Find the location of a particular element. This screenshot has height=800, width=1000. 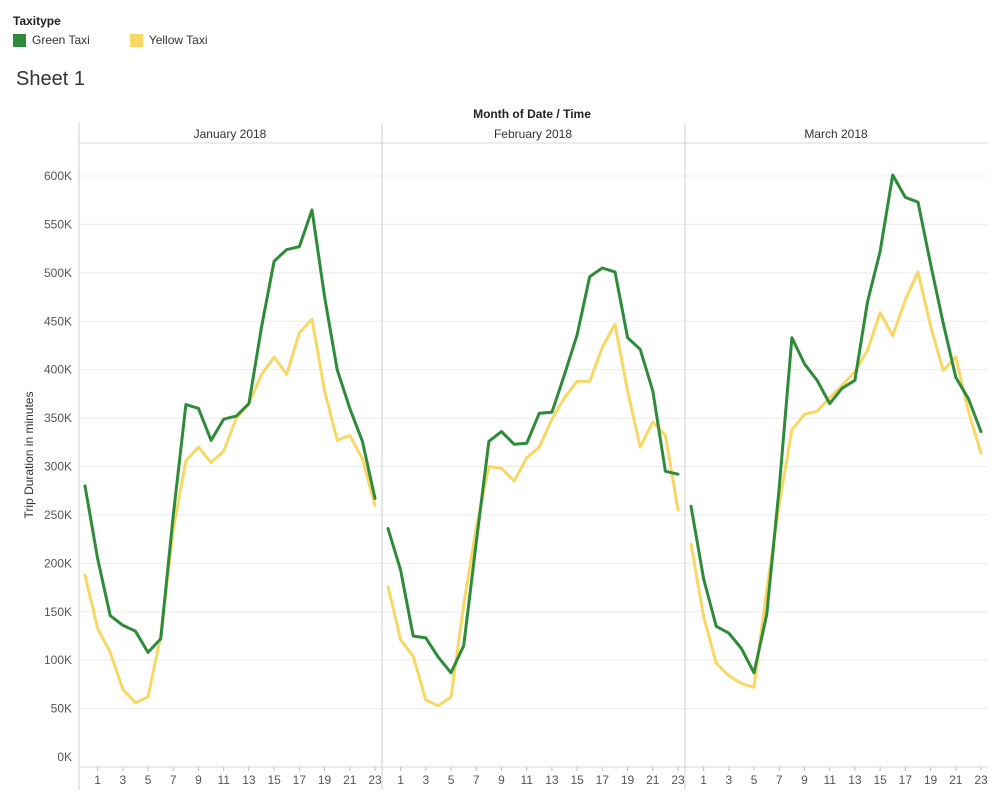

y-tick-label: 450K is located at coordinates (58, 321).